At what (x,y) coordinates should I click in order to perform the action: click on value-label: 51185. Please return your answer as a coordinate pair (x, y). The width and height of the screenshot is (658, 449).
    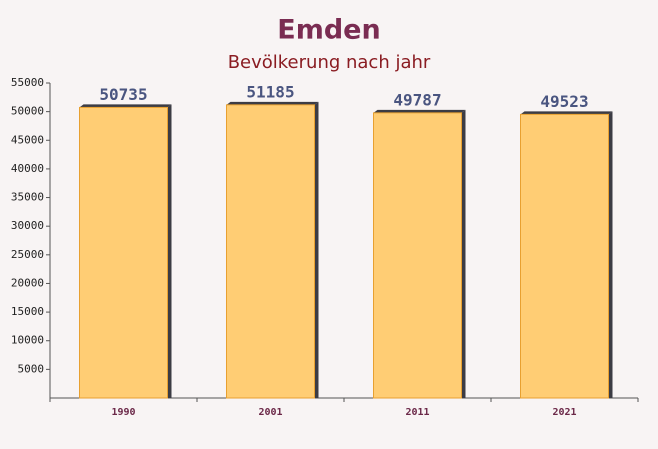
    Looking at the image, I should click on (270, 91).